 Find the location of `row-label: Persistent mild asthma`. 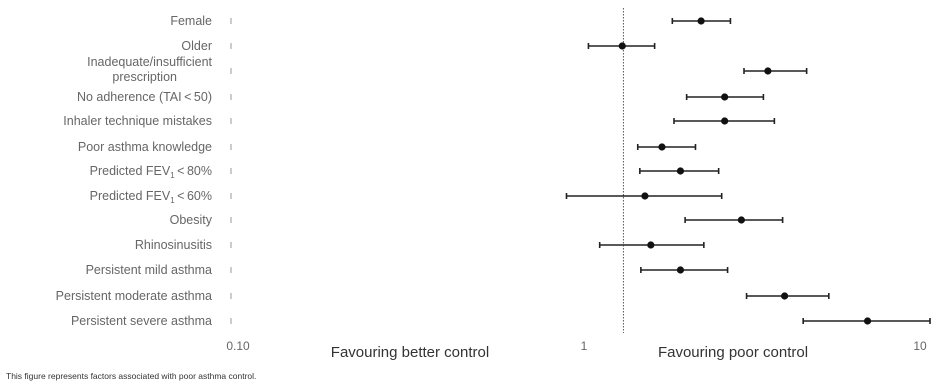

row-label: Persistent mild asthma is located at coordinates (149, 270).